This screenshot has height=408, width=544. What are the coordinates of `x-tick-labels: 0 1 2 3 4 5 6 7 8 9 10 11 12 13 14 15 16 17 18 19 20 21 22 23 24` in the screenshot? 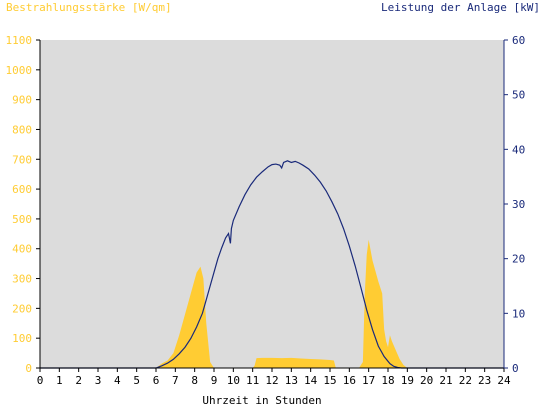 It's located at (274, 377).